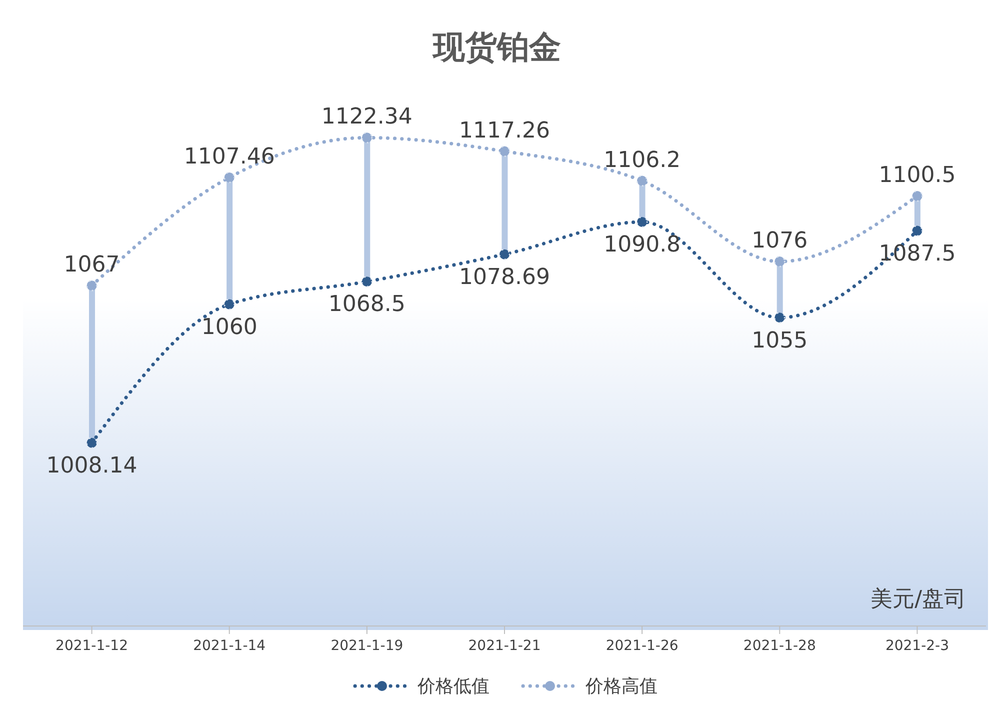  What do you see at coordinates (917, 646) in the screenshot?
I see `x-tick-label: 2021-2-3` at bounding box center [917, 646].